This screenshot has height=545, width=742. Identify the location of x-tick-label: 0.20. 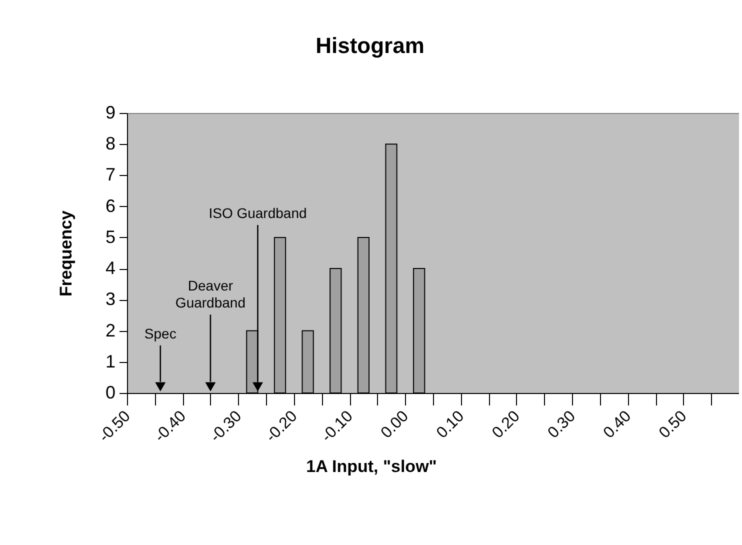
(506, 425).